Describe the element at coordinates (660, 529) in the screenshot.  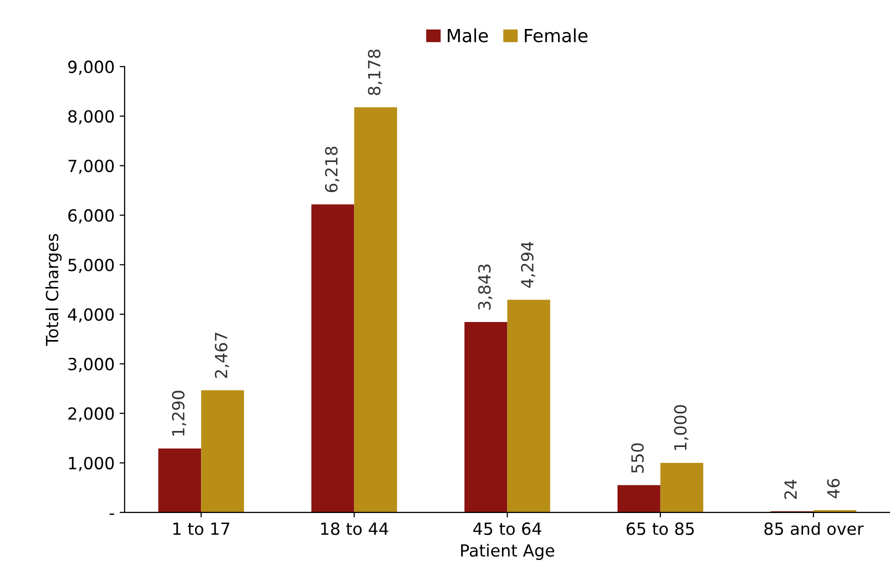
I see `x-tick-label: 65 to 85` at that location.